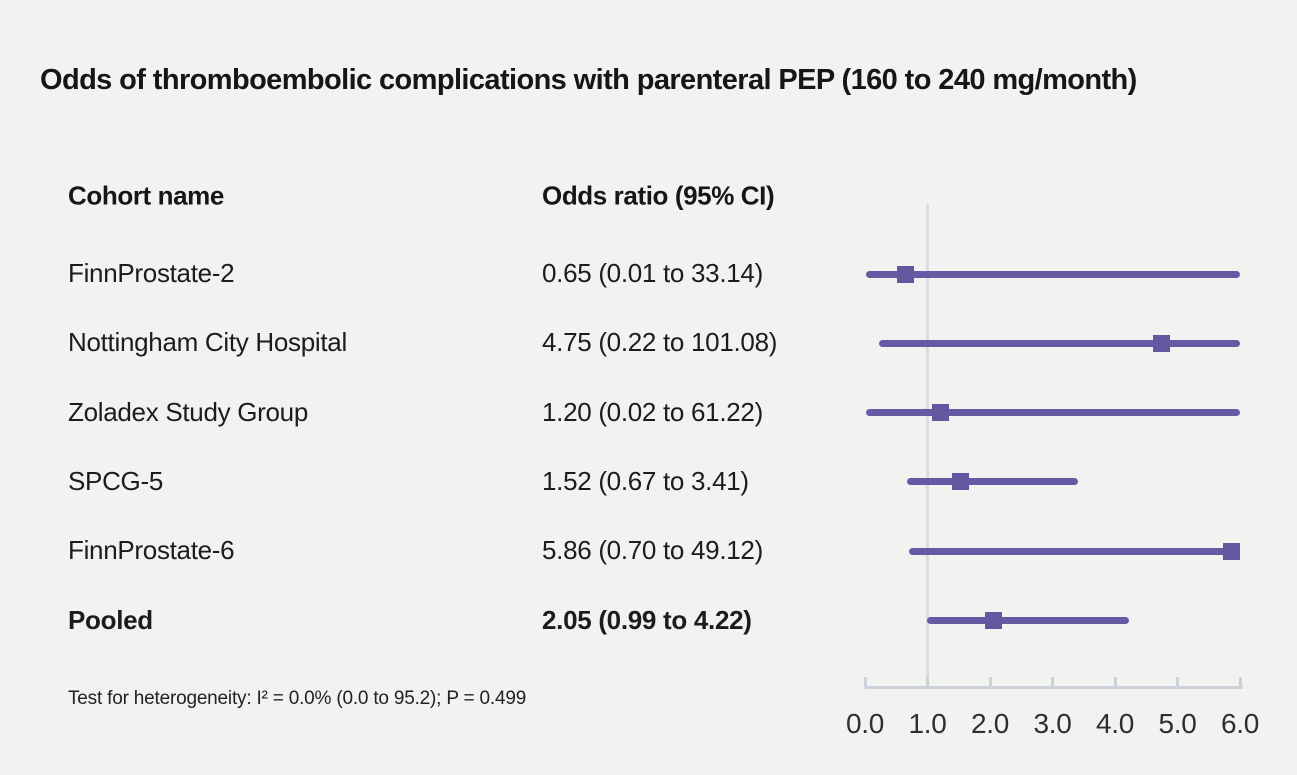 Image resolution: width=1297 pixels, height=775 pixels. Describe the element at coordinates (116, 480) in the screenshot. I see `cohort-name-label: SPCG-5` at that location.